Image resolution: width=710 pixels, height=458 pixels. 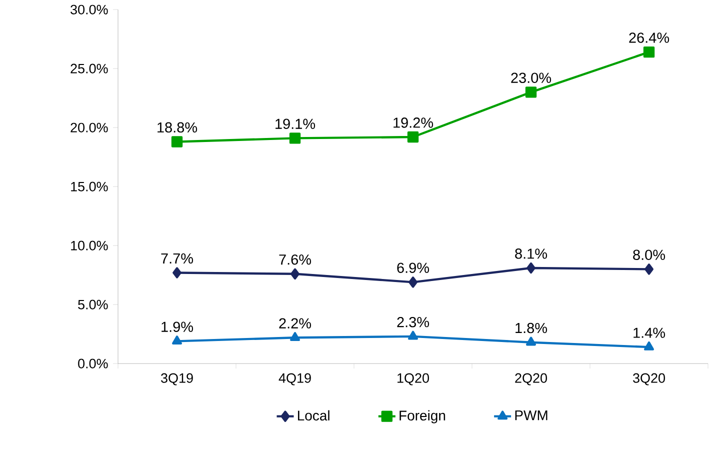 I want to click on y-tick-label: 10.0%, so click(x=89, y=245).